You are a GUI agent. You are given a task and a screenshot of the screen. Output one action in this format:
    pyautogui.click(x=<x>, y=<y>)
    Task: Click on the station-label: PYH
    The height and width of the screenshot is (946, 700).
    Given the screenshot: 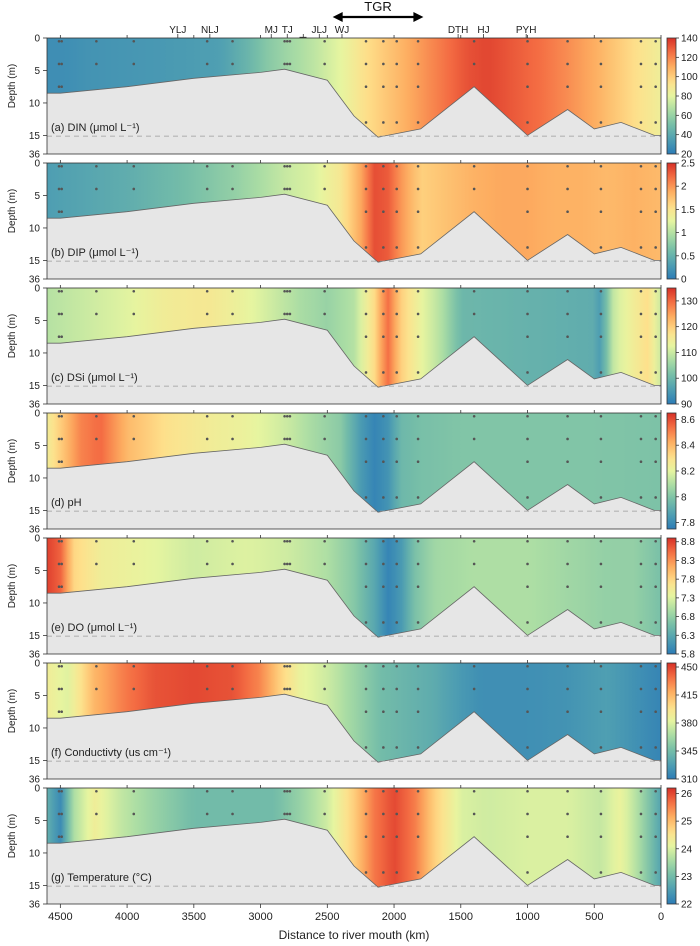 What is the action you would take?
    pyautogui.click(x=526, y=30)
    